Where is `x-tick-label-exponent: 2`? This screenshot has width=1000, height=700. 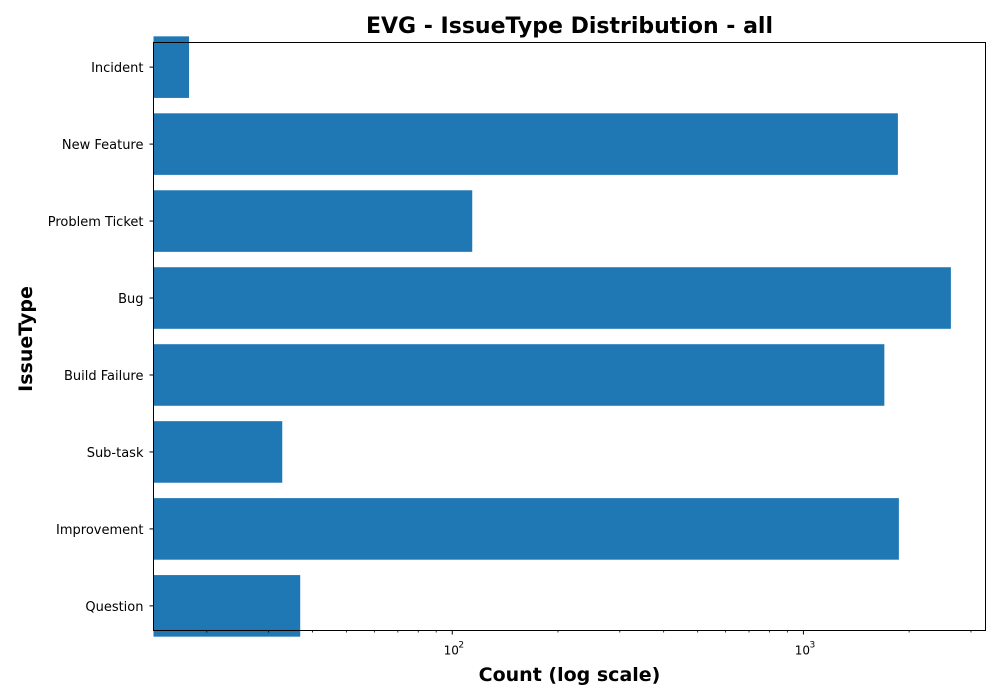 x-tick-label-exponent: 2 is located at coordinates (461, 646).